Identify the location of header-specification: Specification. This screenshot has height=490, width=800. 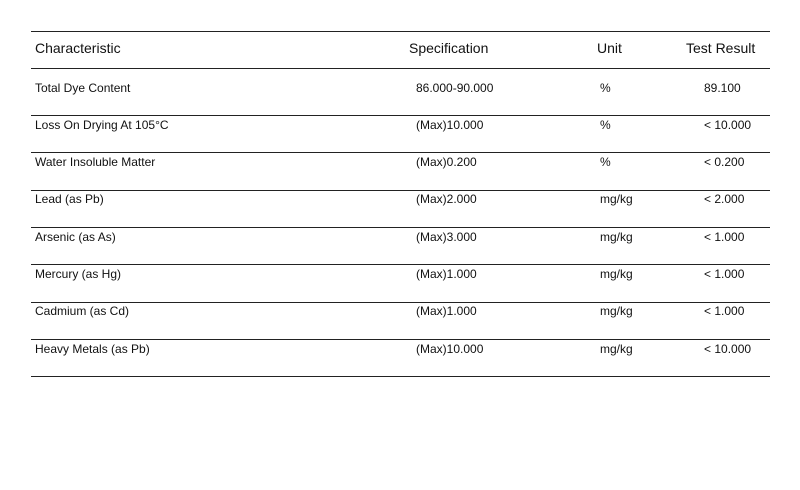
(449, 48).